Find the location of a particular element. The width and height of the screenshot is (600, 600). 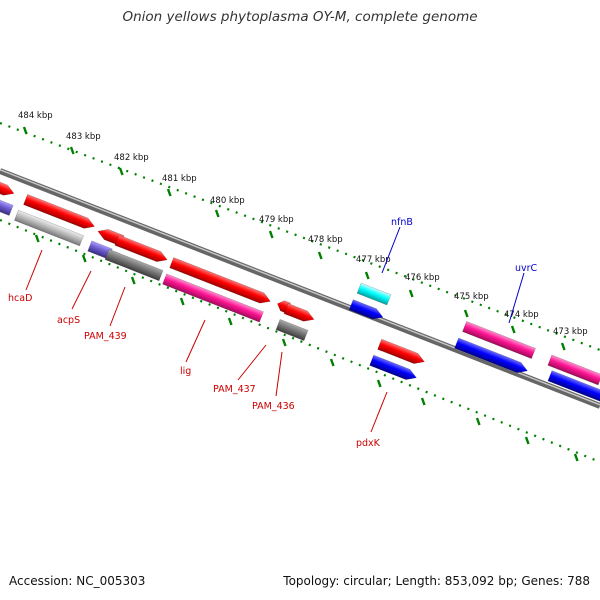

tick-label: 483 kbp is located at coordinates (83, 137).